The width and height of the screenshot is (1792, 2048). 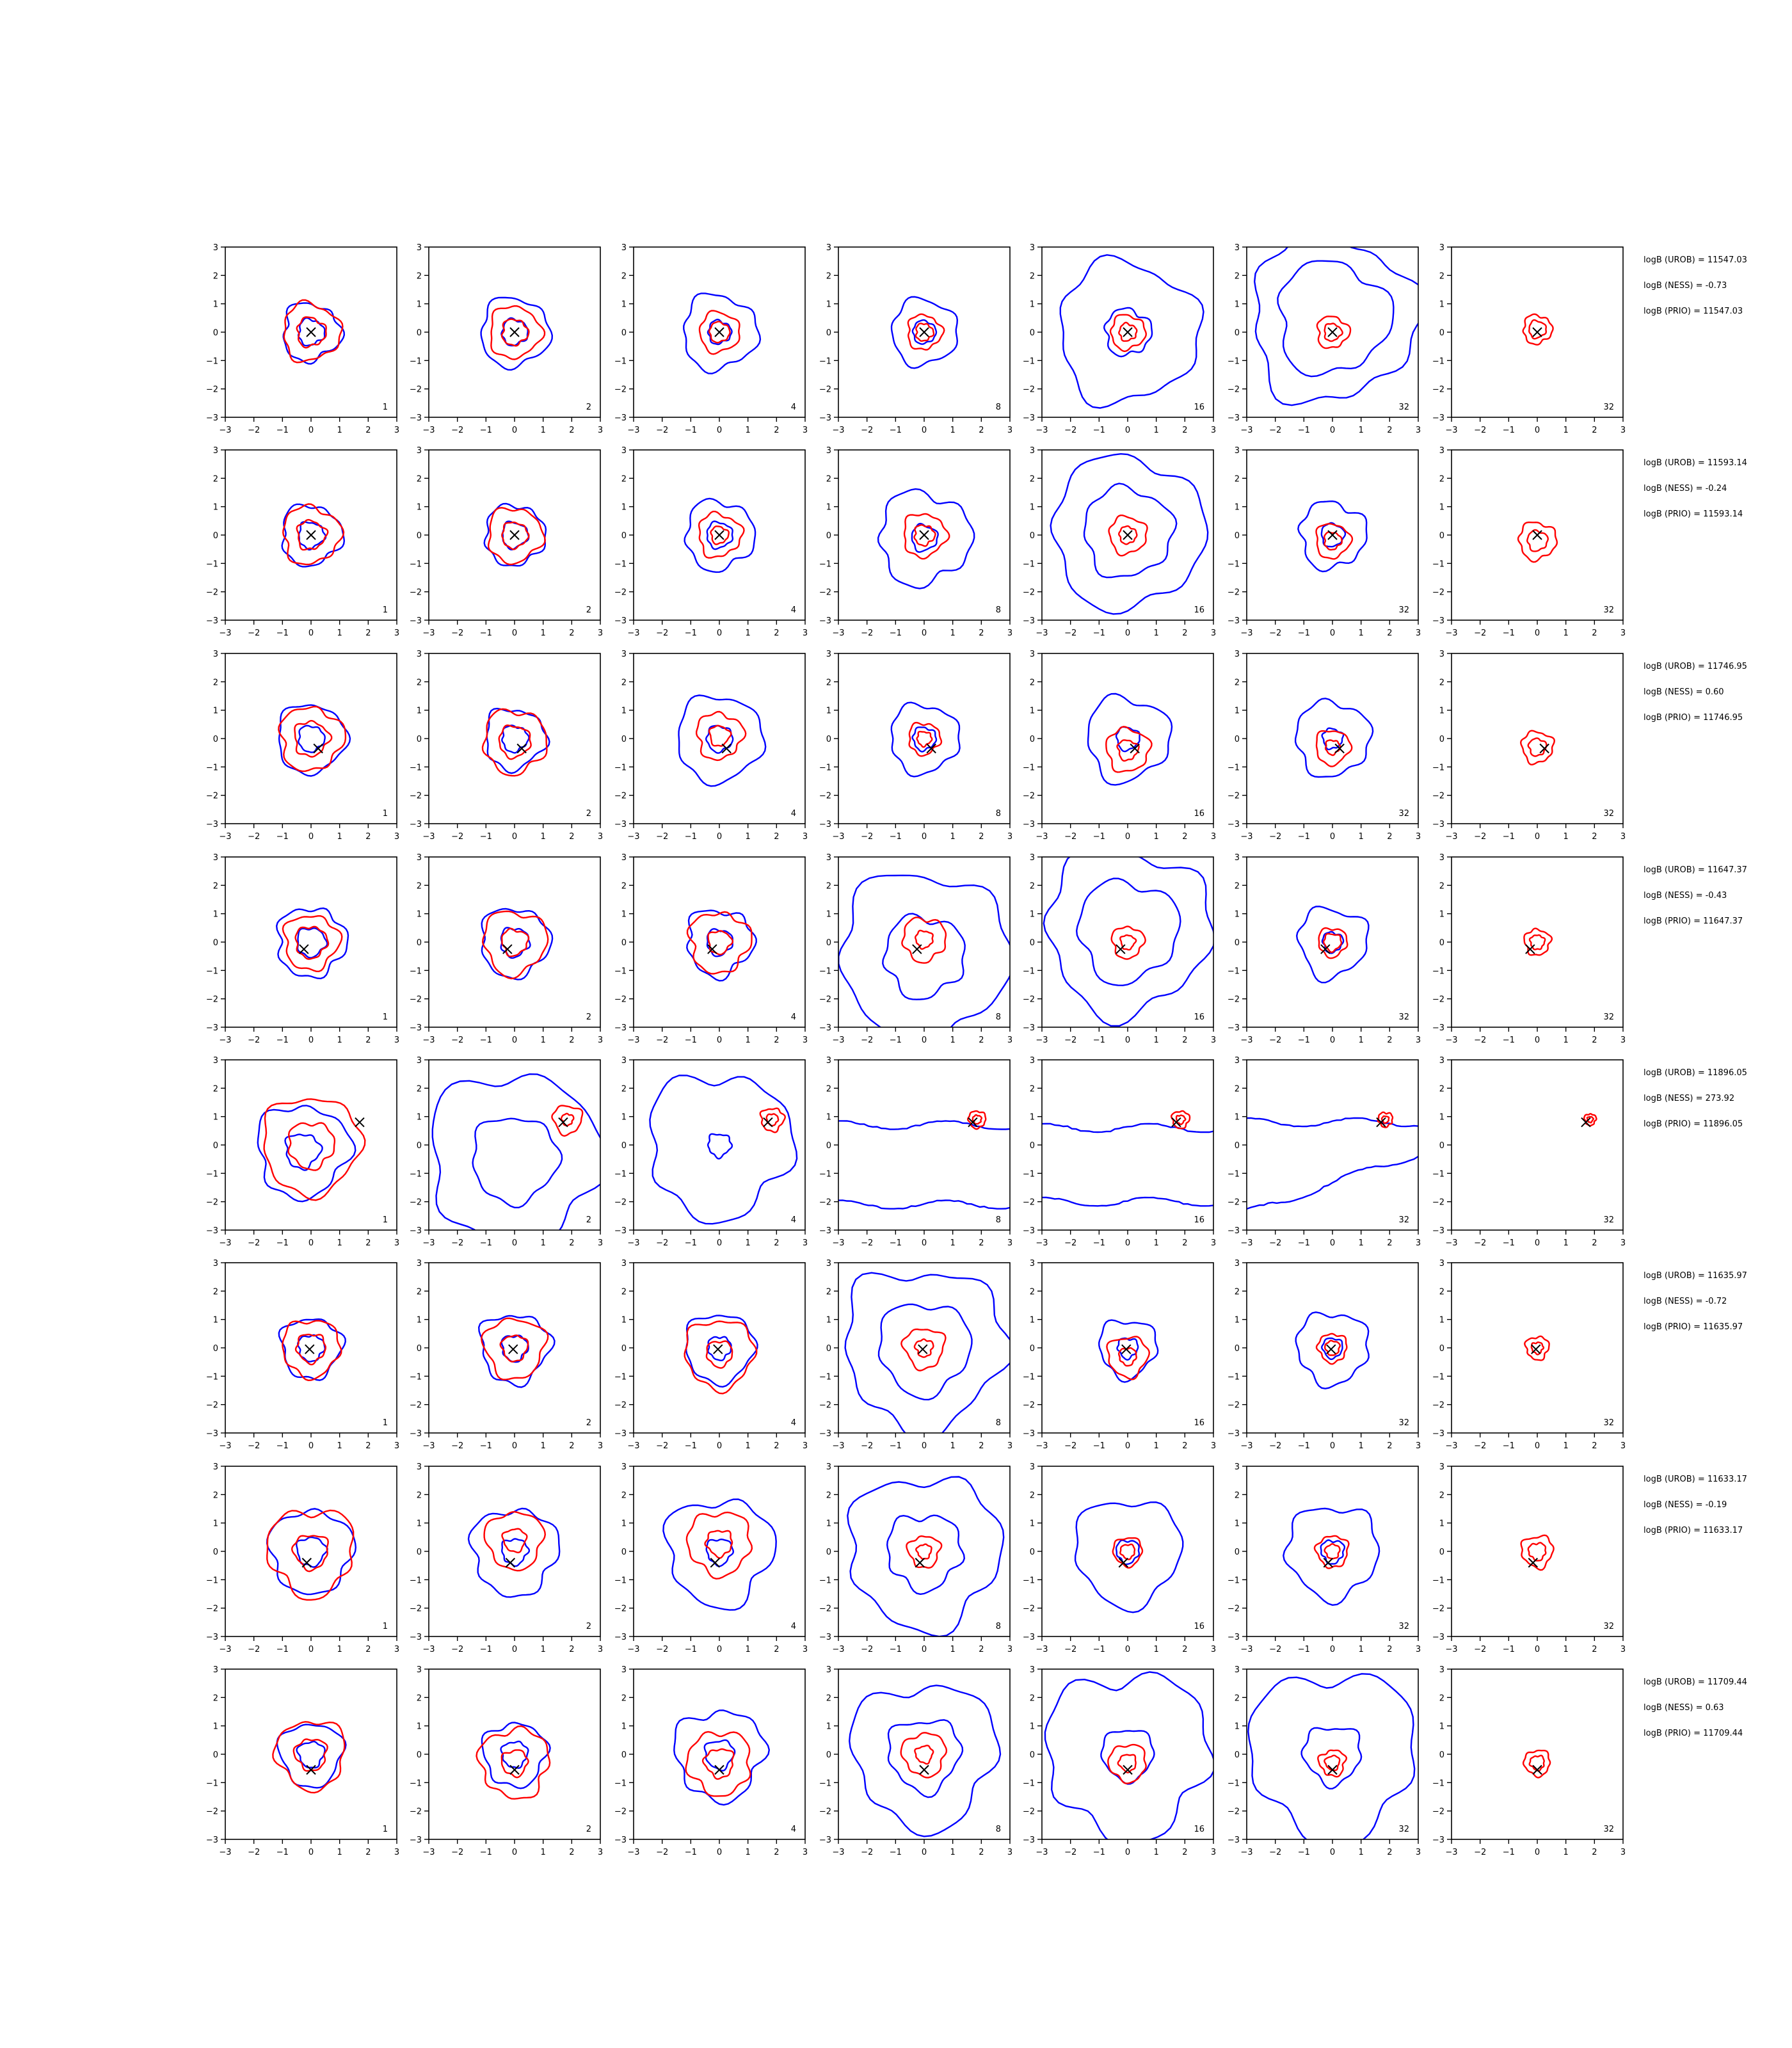 I want to click on panel-r2-c6: −3−3 −2 −2 −1 −1 0 0 1 1 2 2 3 3 32, so click(x=1324, y=542).